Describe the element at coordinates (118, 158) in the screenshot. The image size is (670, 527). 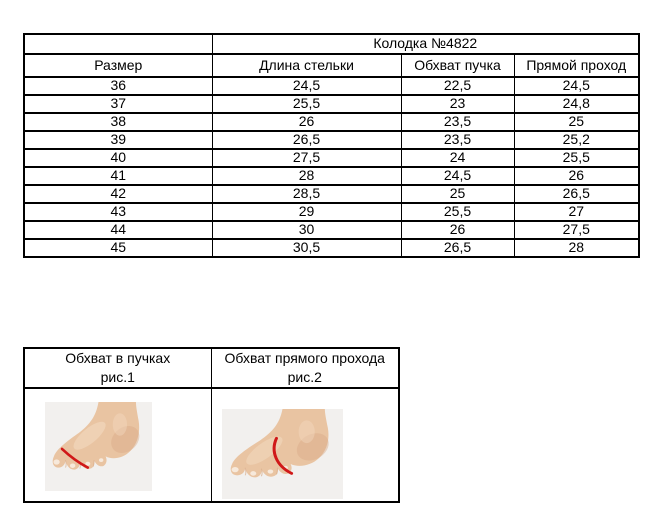
I see `table-cell: 40` at that location.